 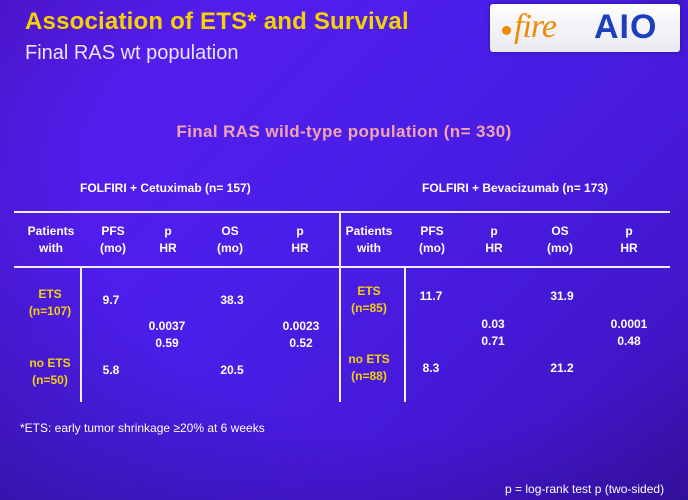 What do you see at coordinates (629, 332) in the screenshot?
I see `os-p-hr-value: 0.0001 0.48` at bounding box center [629, 332].